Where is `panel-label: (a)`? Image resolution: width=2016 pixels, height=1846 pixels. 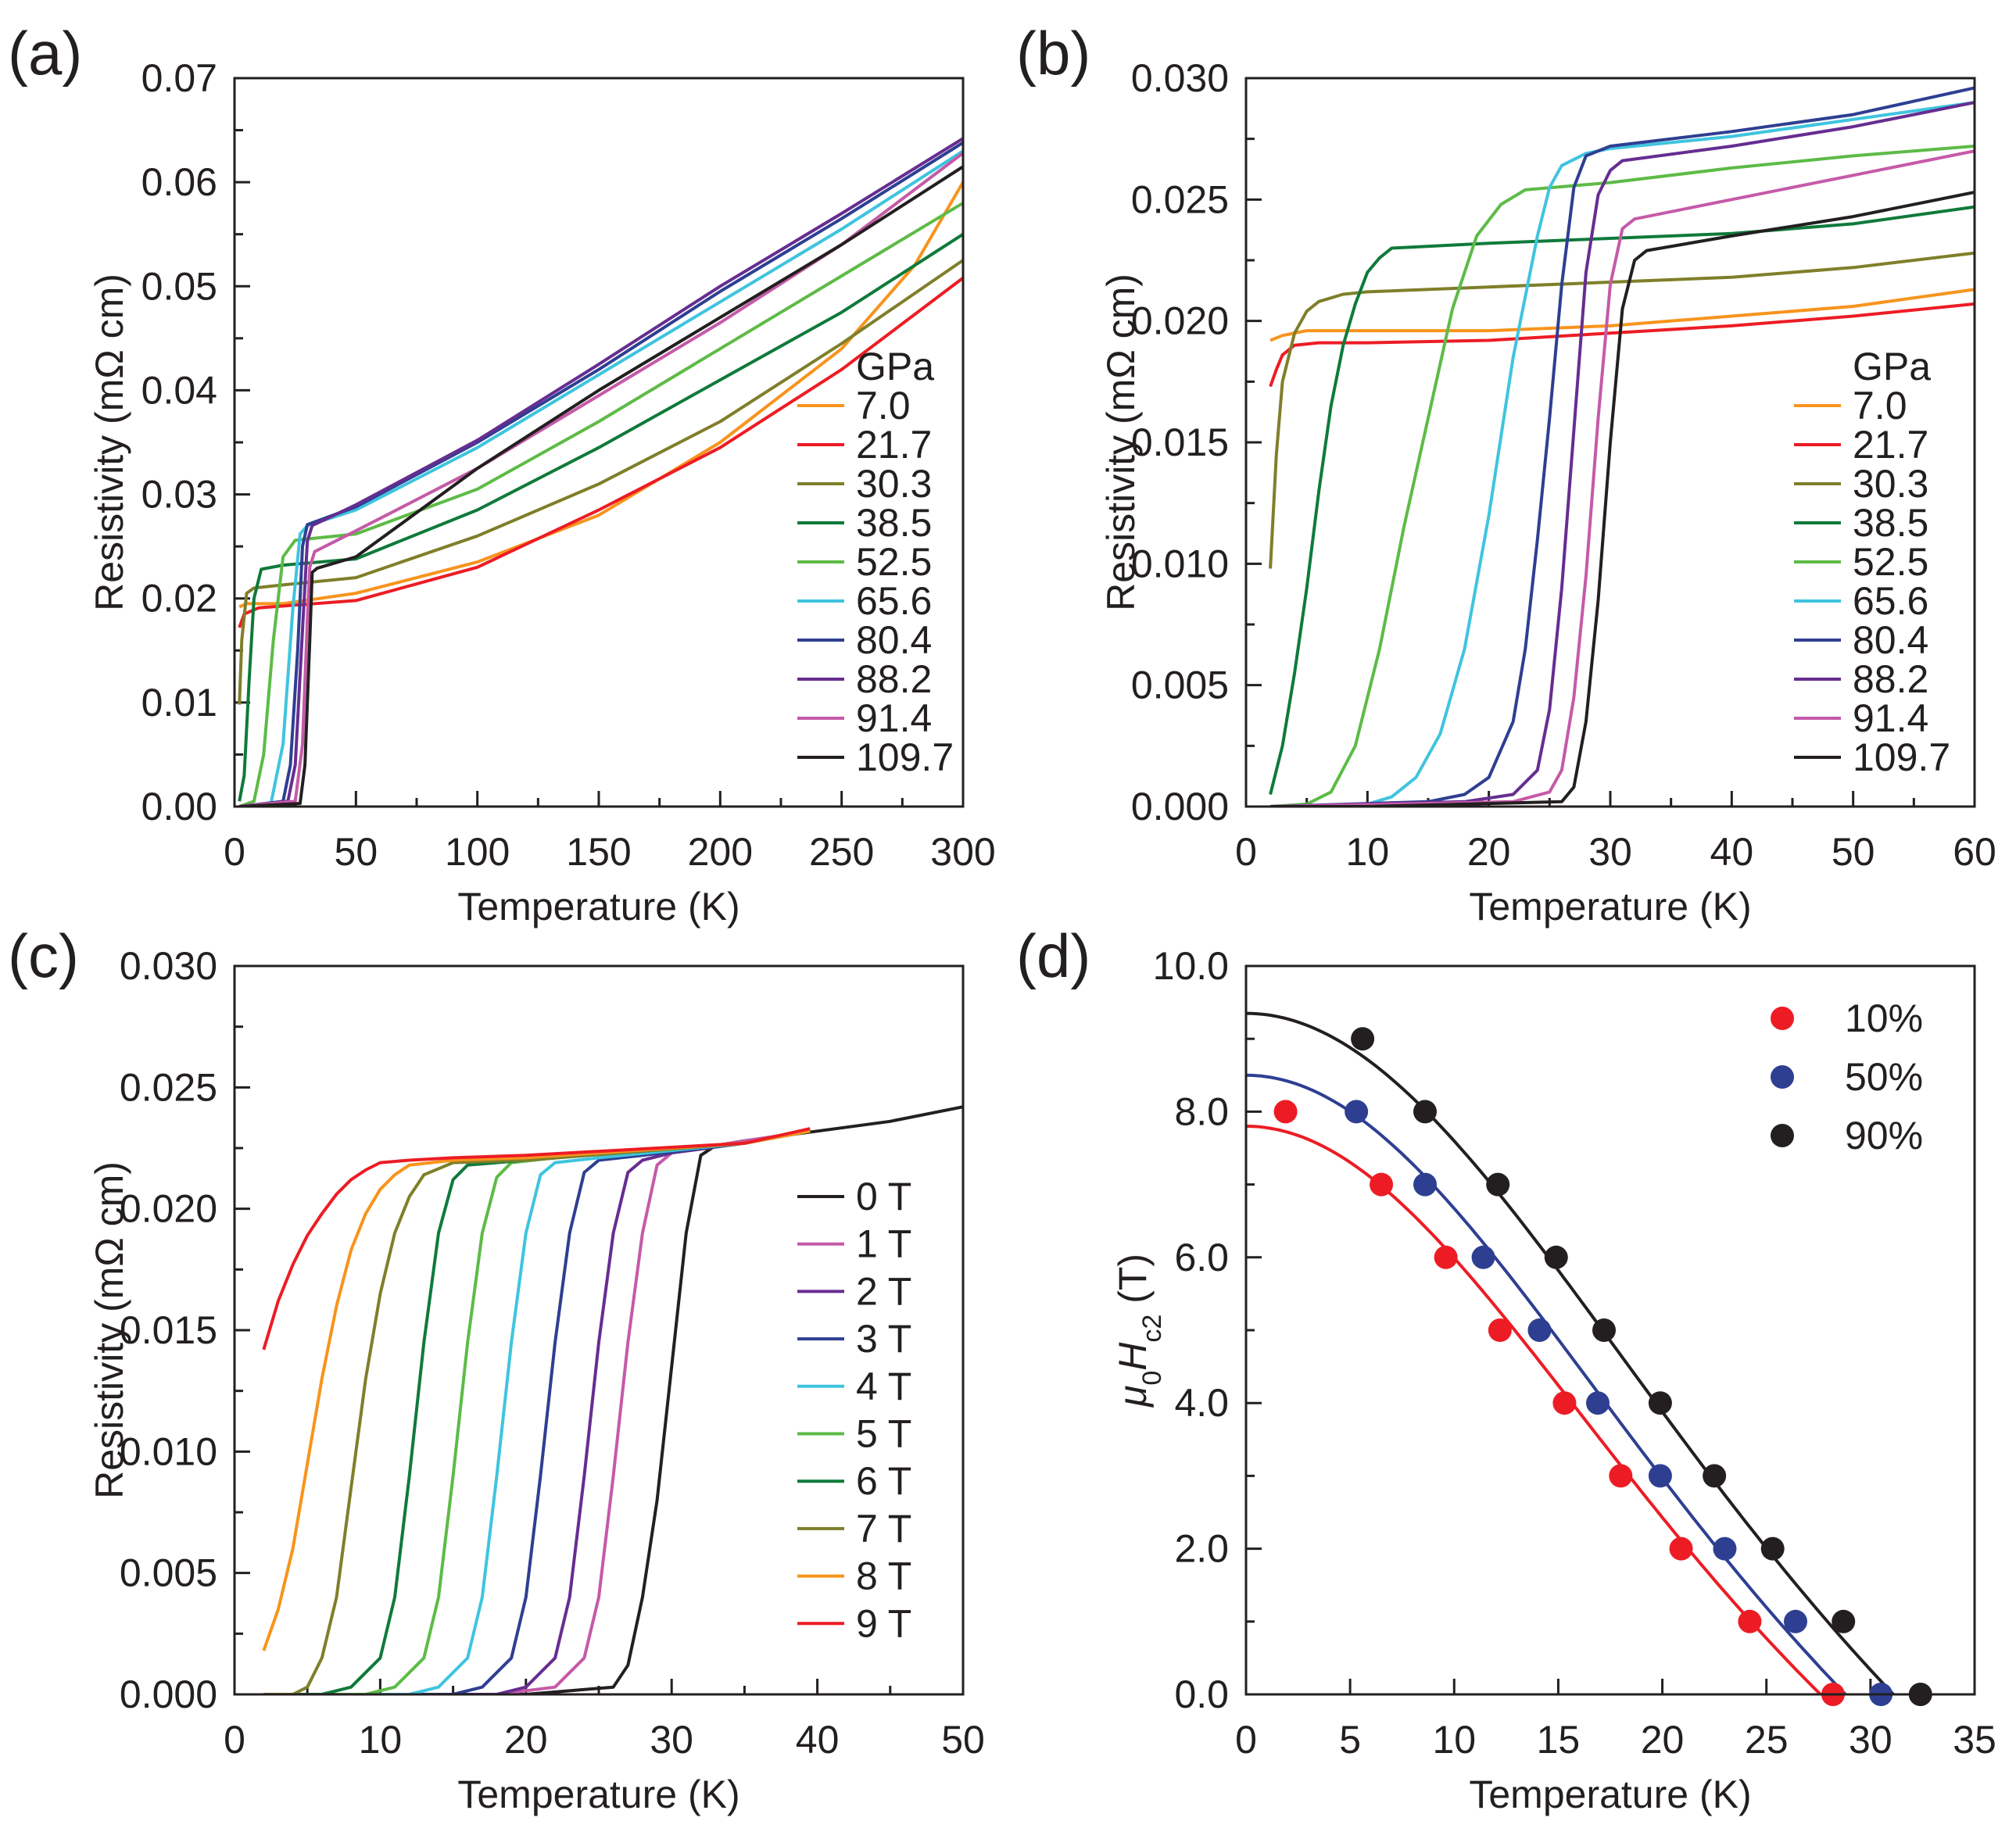
panel-label: (a) is located at coordinates (45, 53).